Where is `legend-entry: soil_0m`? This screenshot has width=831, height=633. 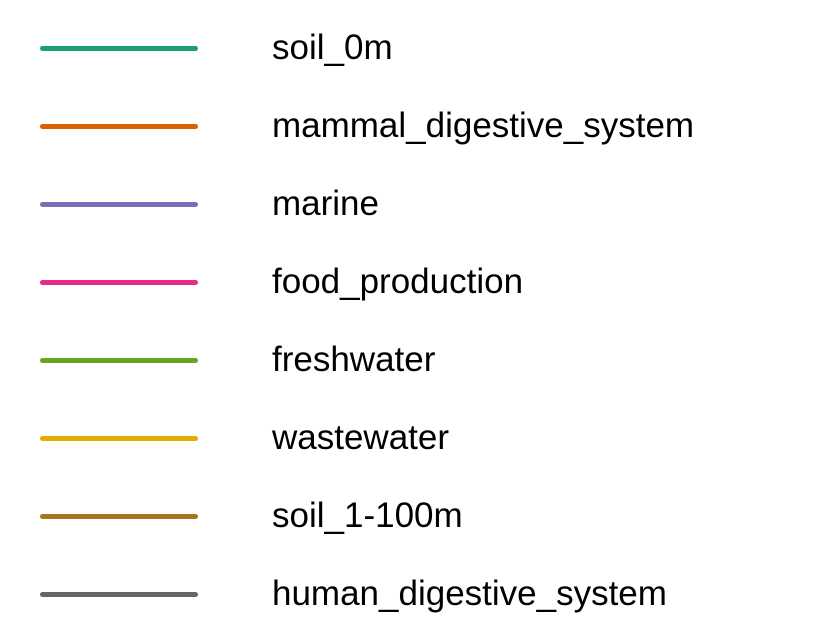 legend-entry: soil_0m is located at coordinates (415, 48).